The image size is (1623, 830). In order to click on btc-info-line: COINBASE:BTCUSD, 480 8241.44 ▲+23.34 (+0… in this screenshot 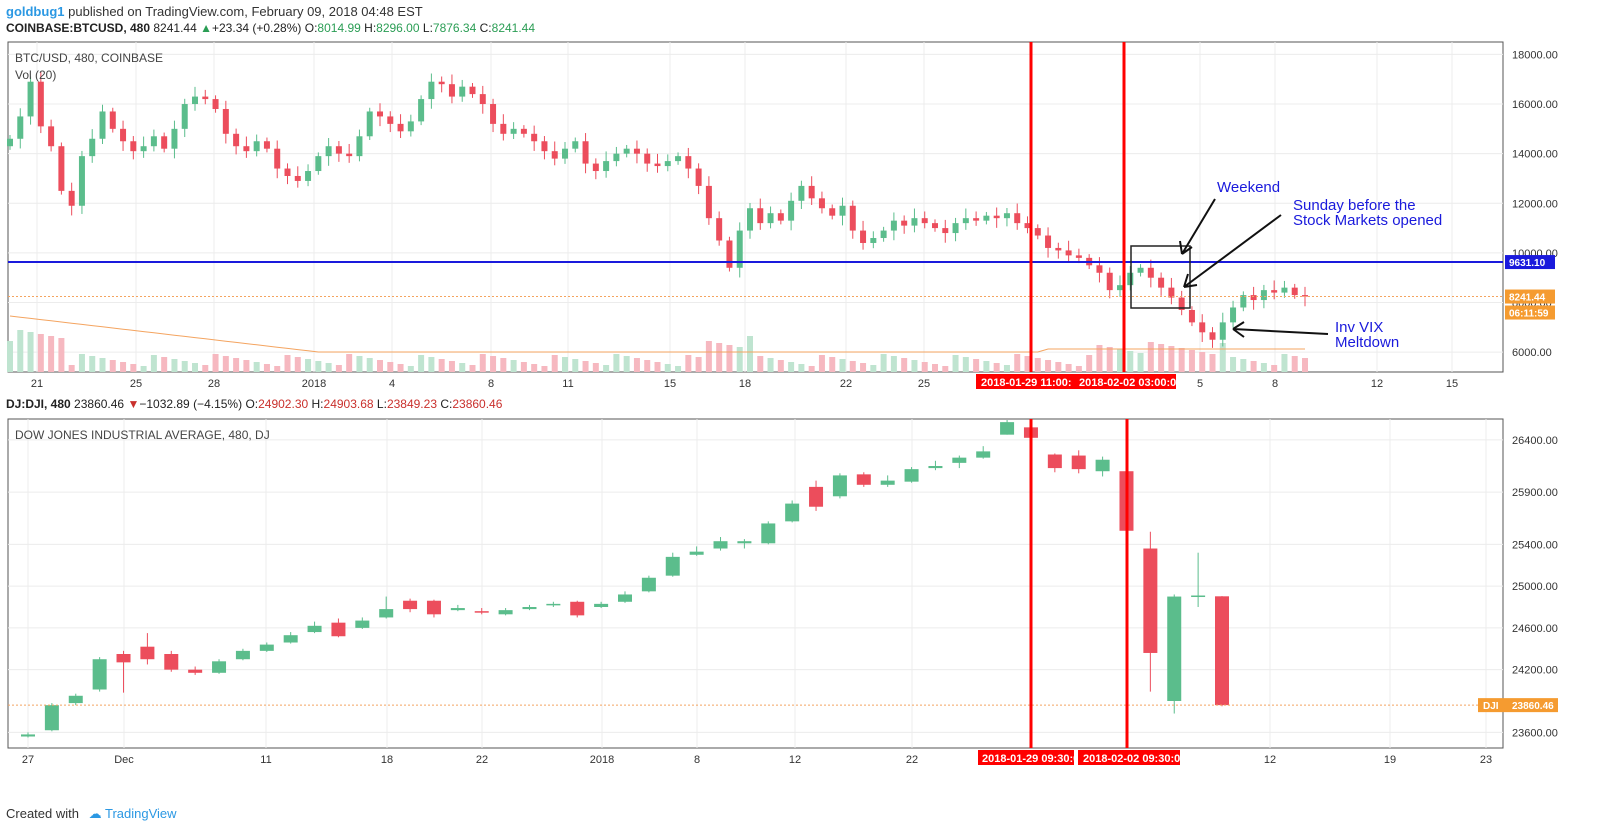, I will do `click(270, 28)`.